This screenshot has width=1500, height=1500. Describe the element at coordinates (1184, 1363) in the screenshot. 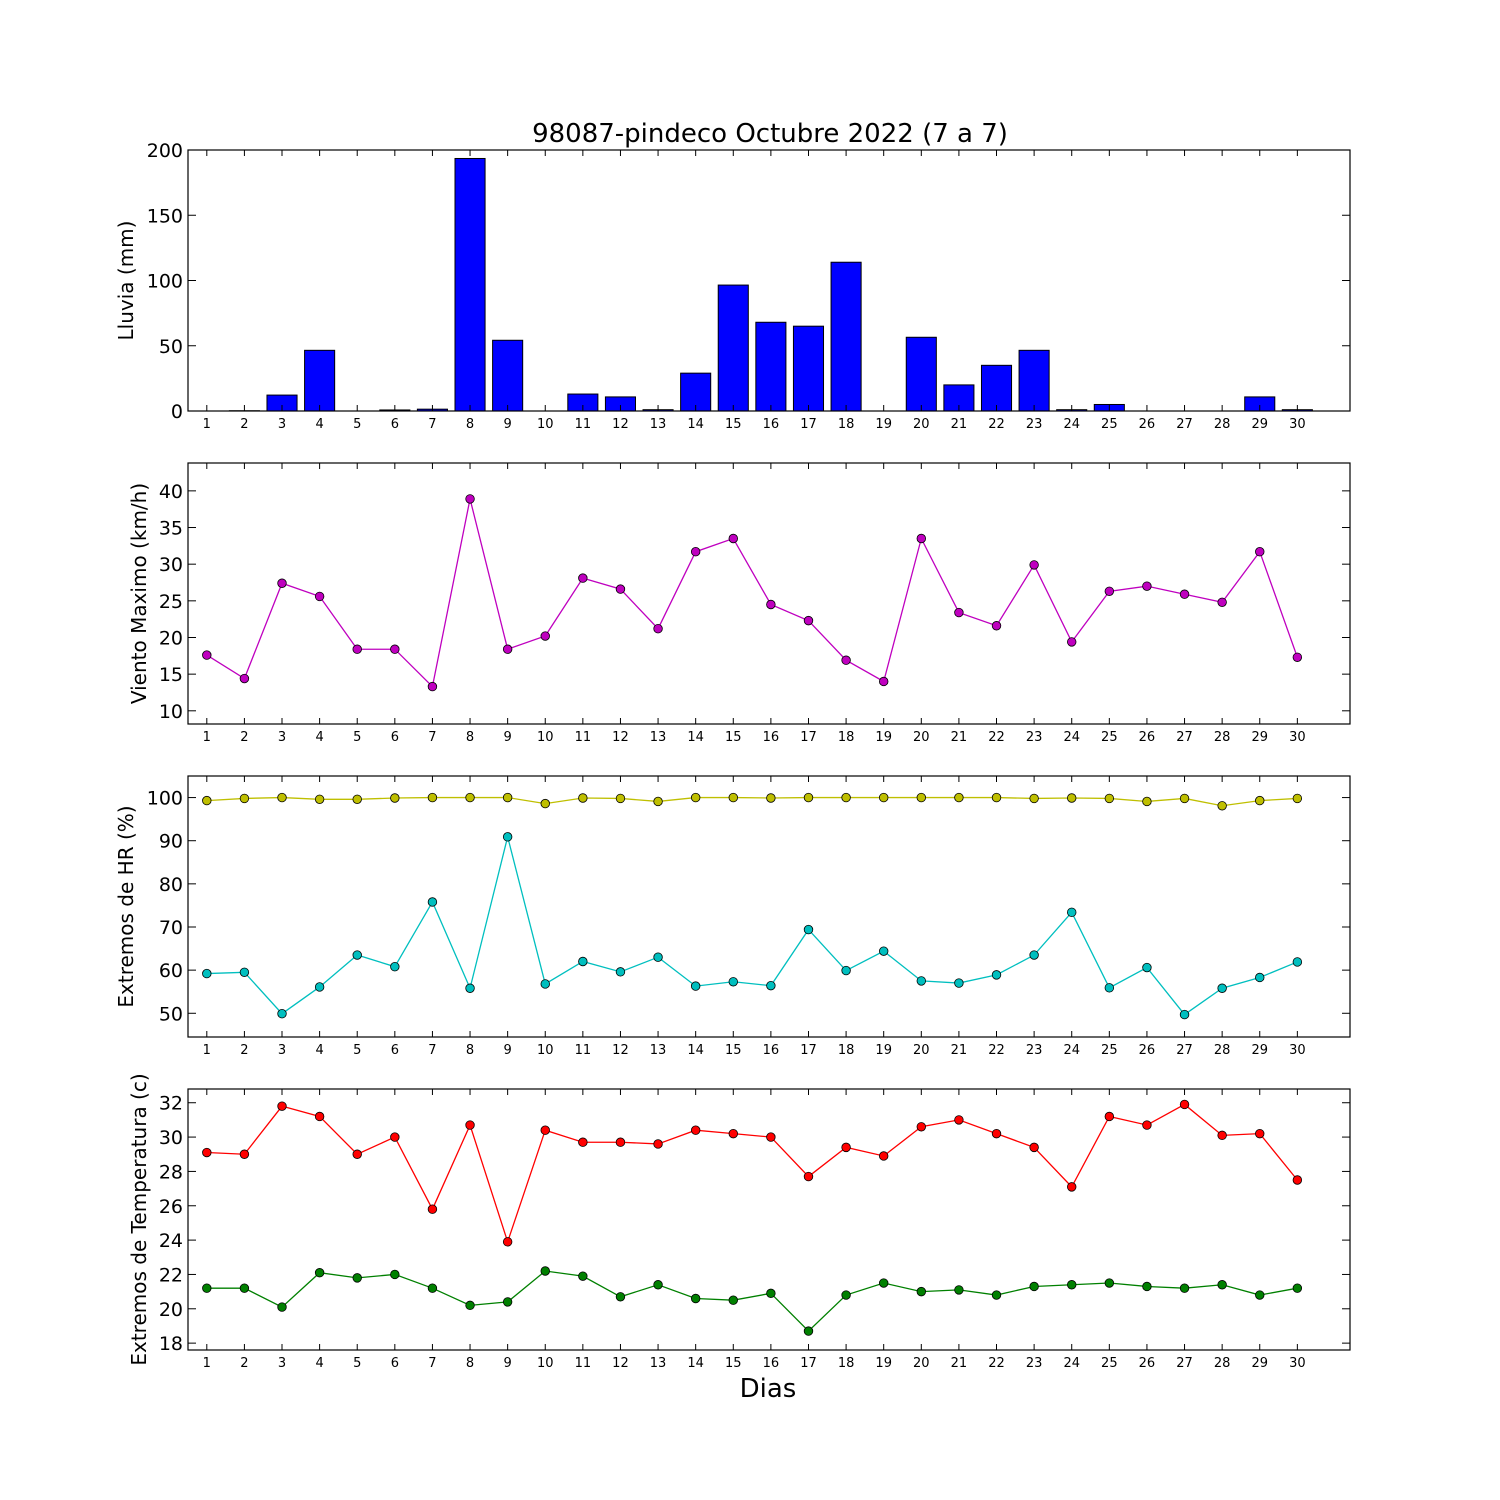

I see `x-tick-label: 27` at that location.